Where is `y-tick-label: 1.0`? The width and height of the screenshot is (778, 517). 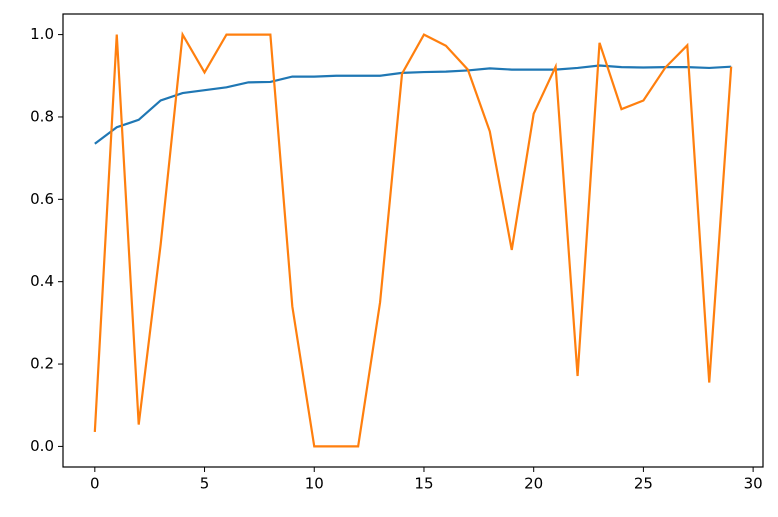 y-tick-label: 1.0 is located at coordinates (42, 34).